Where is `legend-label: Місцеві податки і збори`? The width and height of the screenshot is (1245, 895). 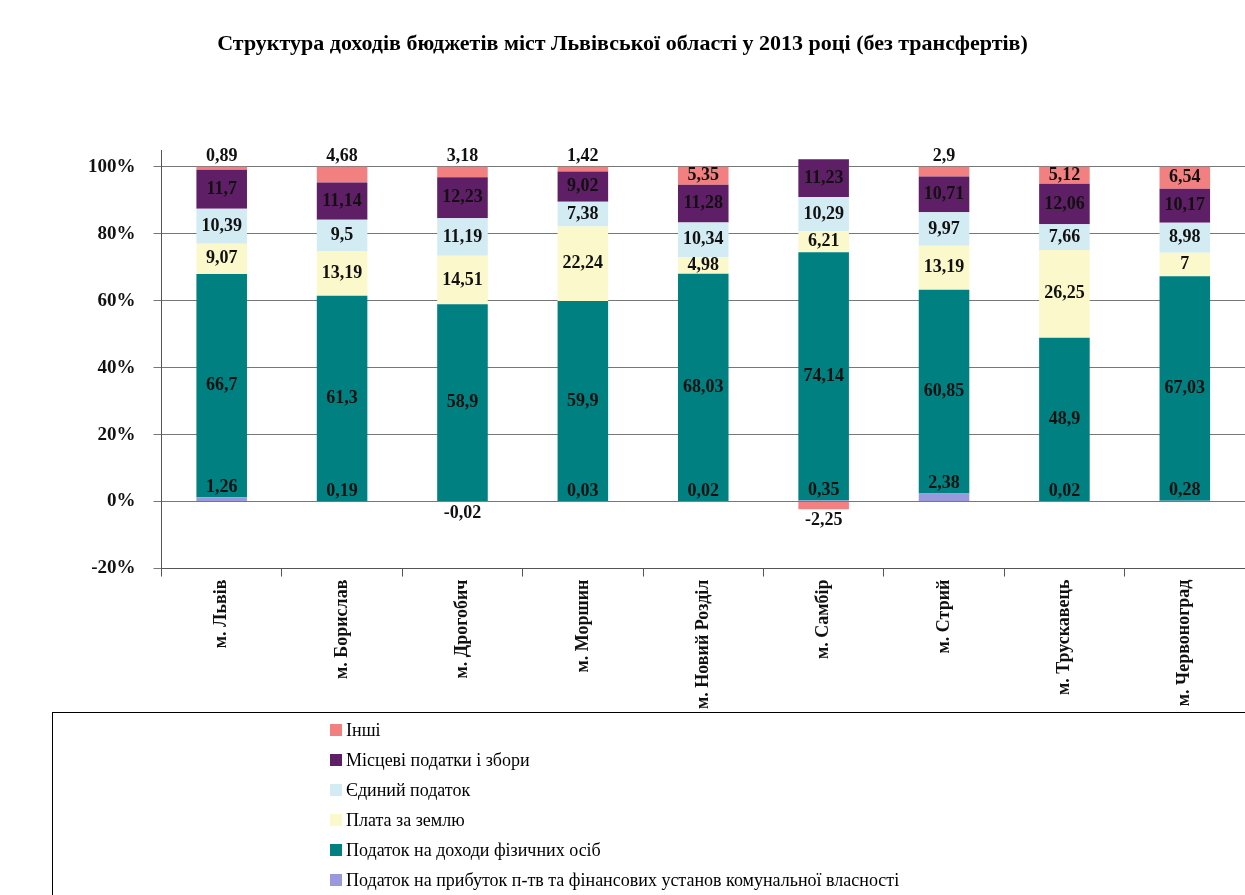 legend-label: Місцеві податки і збори is located at coordinates (438, 760).